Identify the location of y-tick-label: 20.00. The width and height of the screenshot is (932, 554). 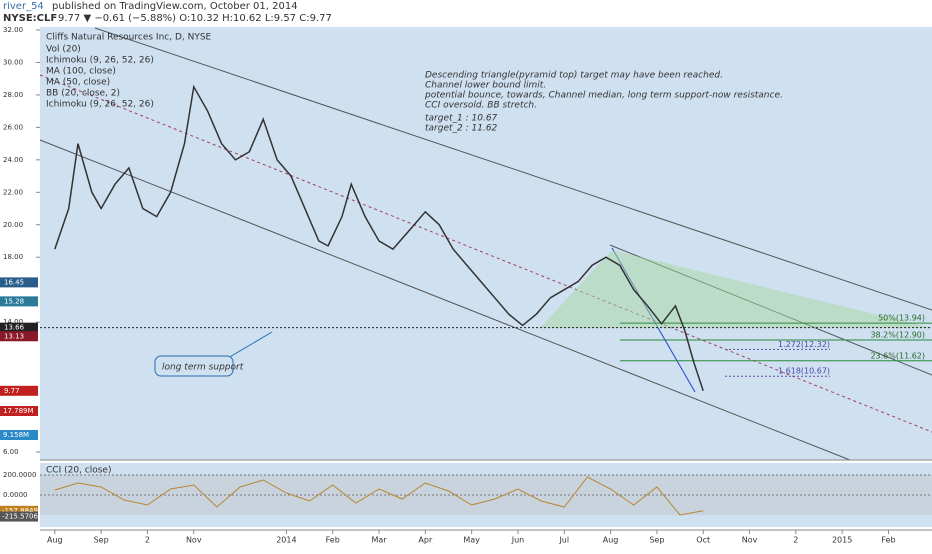
(13, 225).